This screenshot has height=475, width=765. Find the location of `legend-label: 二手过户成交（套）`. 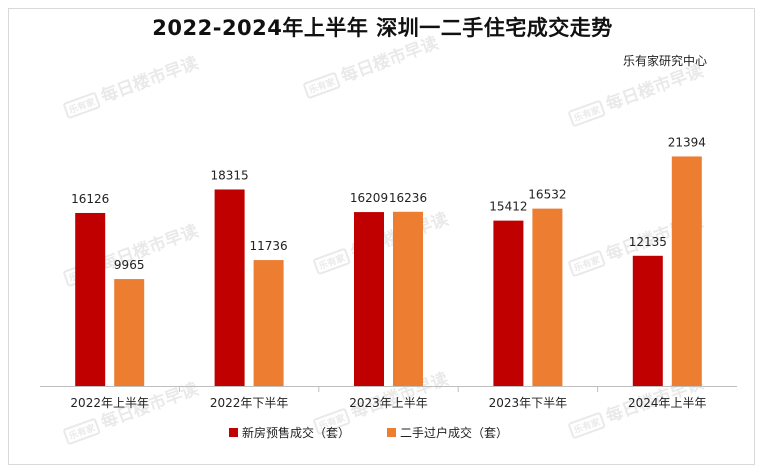

legend-label: 二手过户成交（套） is located at coordinates (454, 432).